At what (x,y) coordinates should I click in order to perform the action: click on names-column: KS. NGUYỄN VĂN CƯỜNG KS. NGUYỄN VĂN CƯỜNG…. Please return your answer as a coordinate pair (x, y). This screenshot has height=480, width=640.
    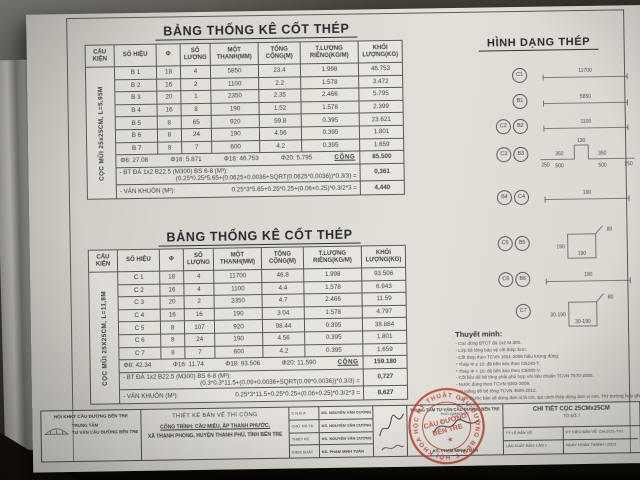
    Looking at the image, I should click on (347, 432).